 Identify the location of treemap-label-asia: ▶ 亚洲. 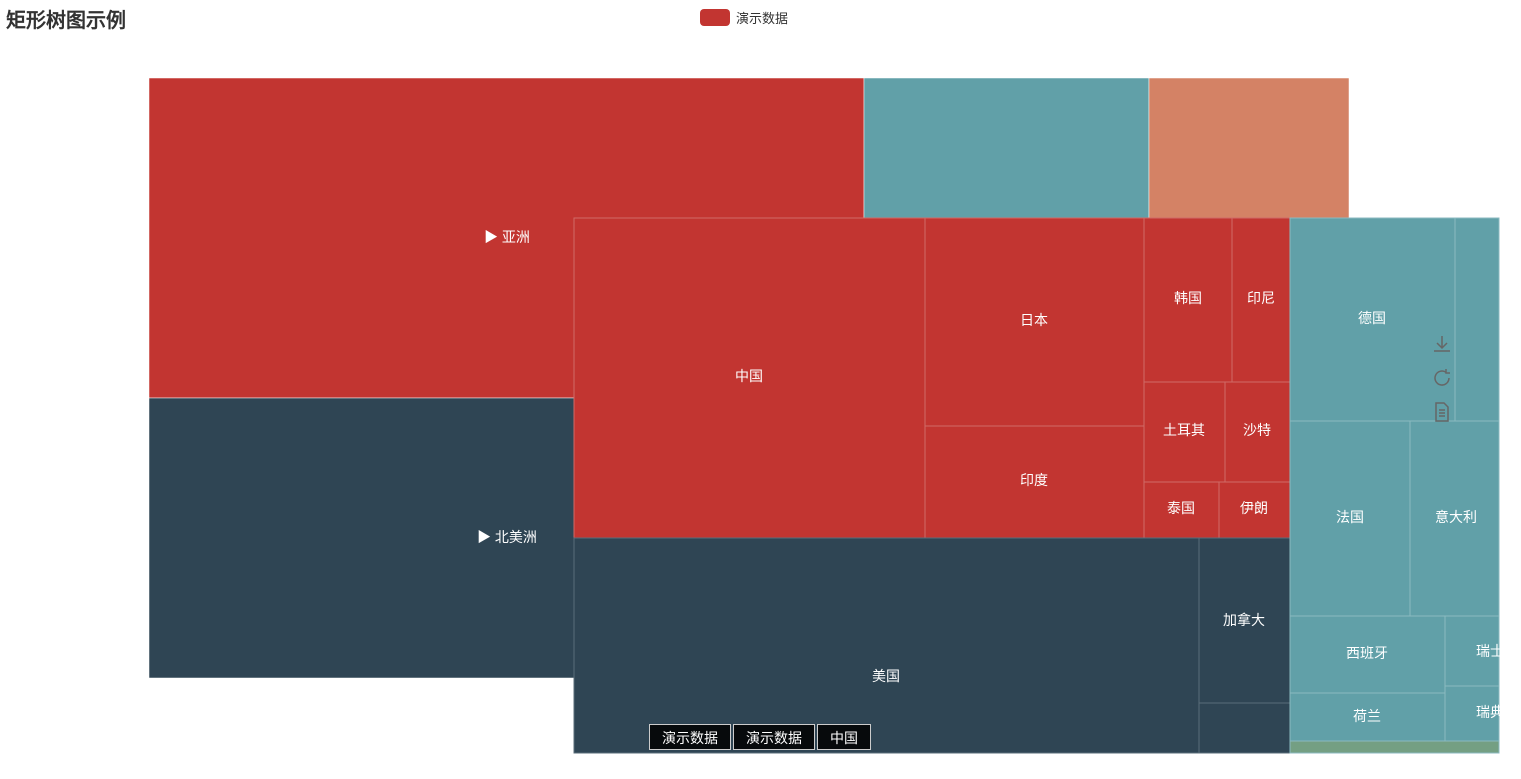
(507, 237).